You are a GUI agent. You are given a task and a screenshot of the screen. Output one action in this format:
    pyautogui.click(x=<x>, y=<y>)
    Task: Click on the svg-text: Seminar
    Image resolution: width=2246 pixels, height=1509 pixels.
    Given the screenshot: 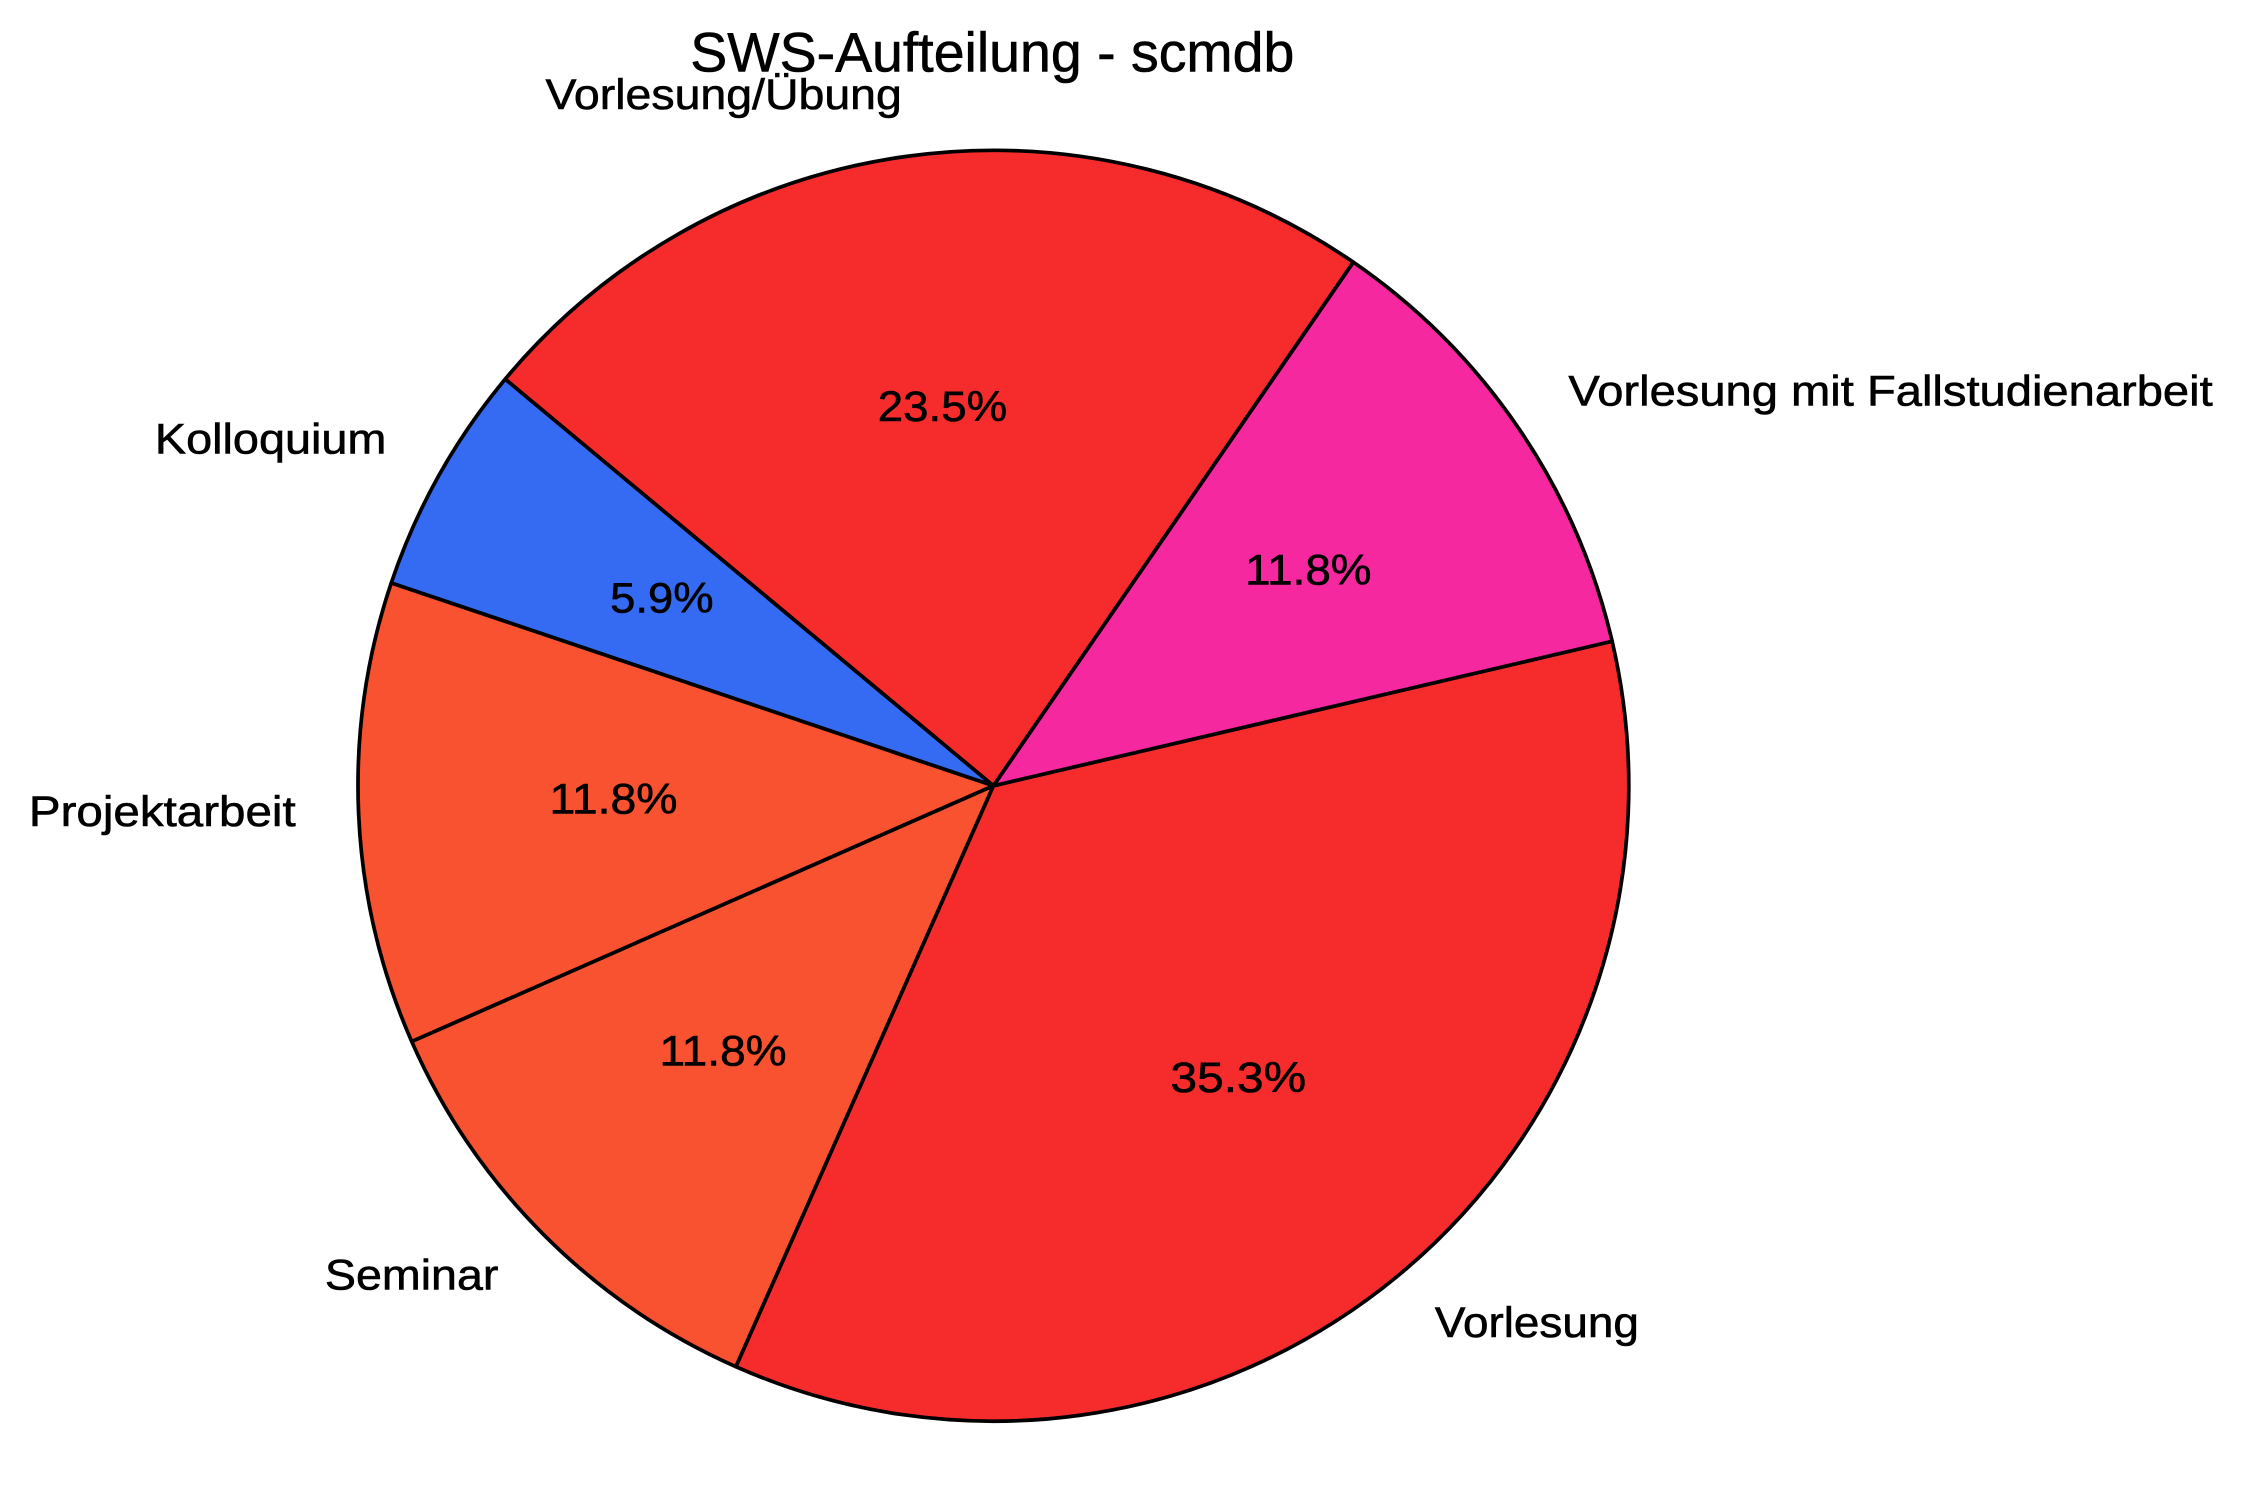 What is the action you would take?
    pyautogui.click(x=412, y=1276)
    